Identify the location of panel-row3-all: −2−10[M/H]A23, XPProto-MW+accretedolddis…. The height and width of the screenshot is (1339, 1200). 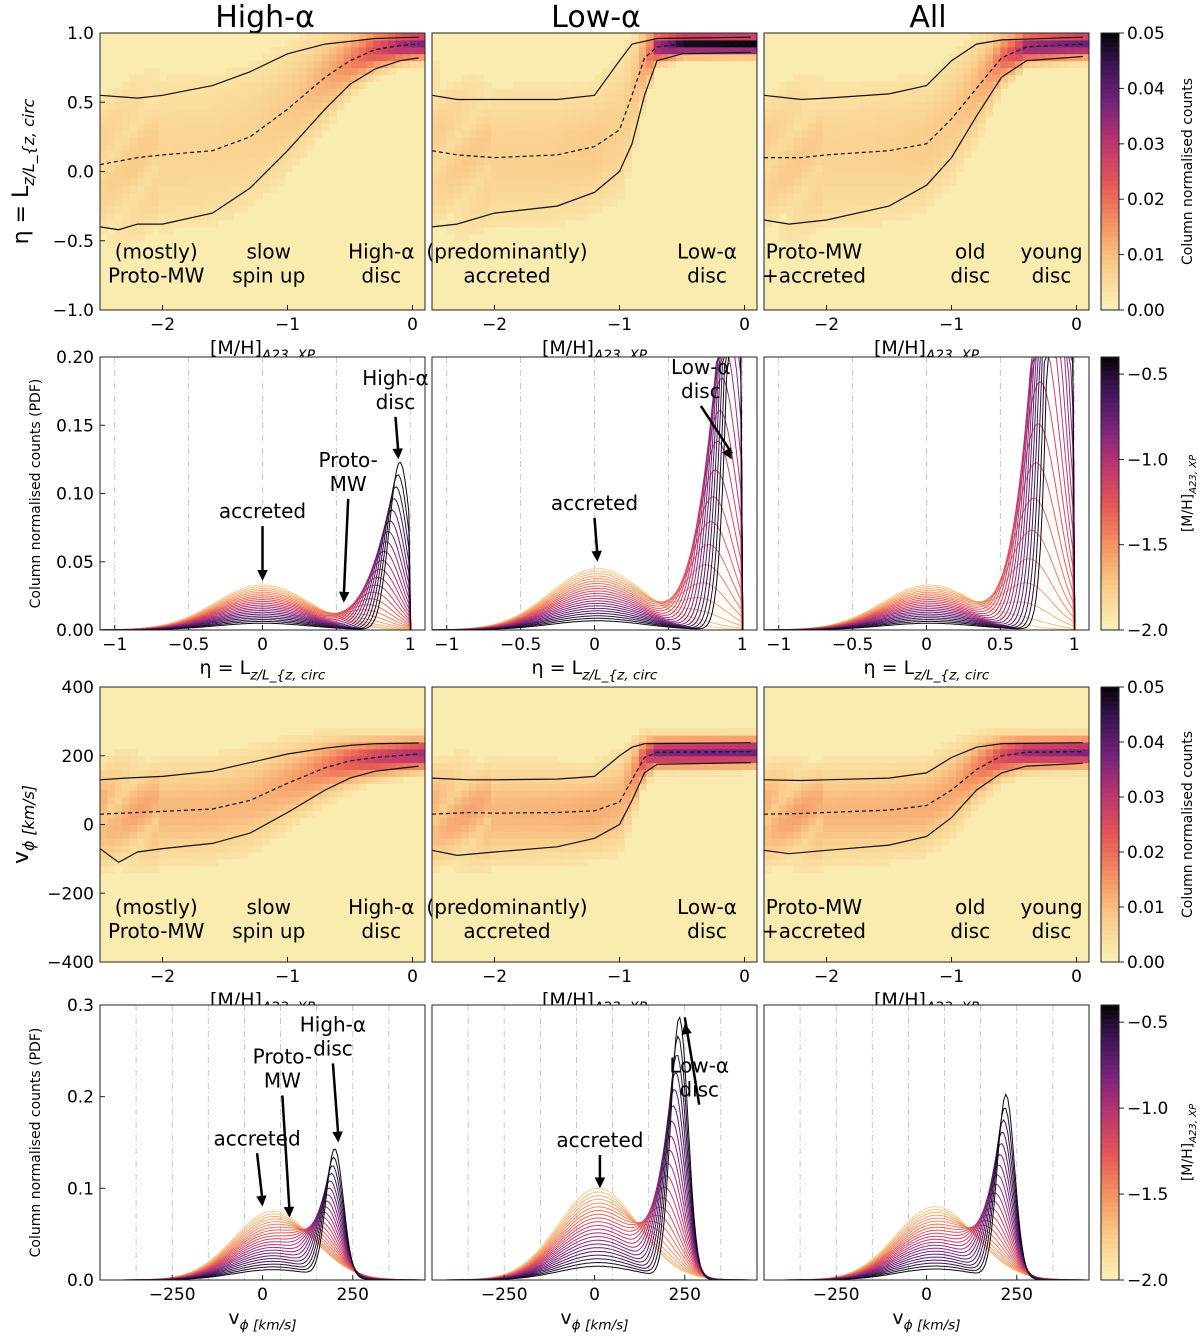
(926, 850).